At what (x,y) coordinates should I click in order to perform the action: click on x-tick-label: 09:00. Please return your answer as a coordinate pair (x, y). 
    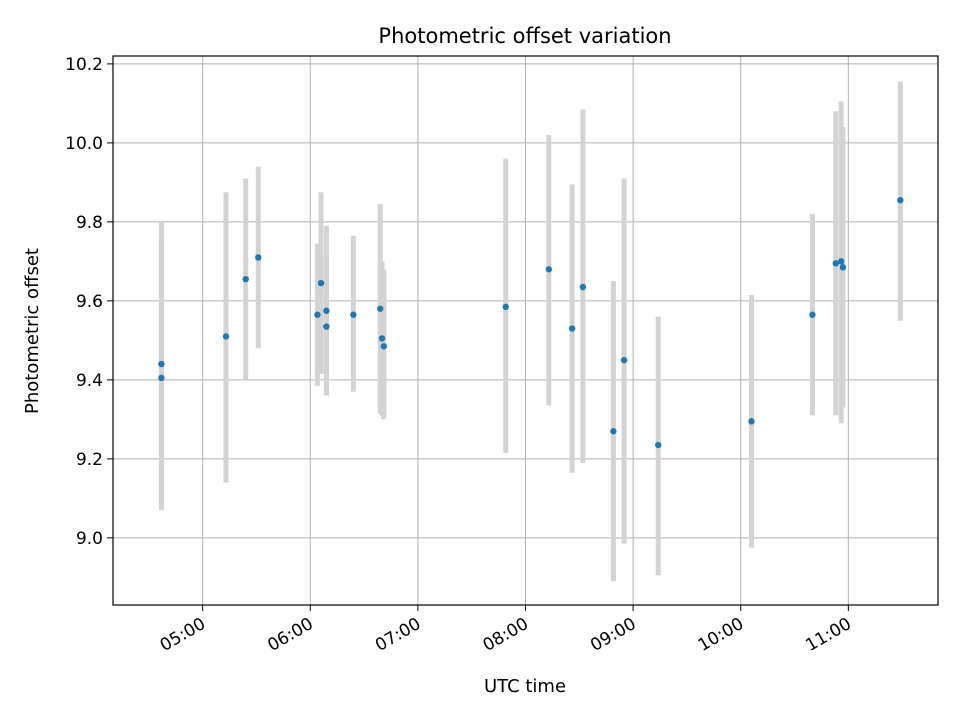
    Looking at the image, I should click on (613, 635).